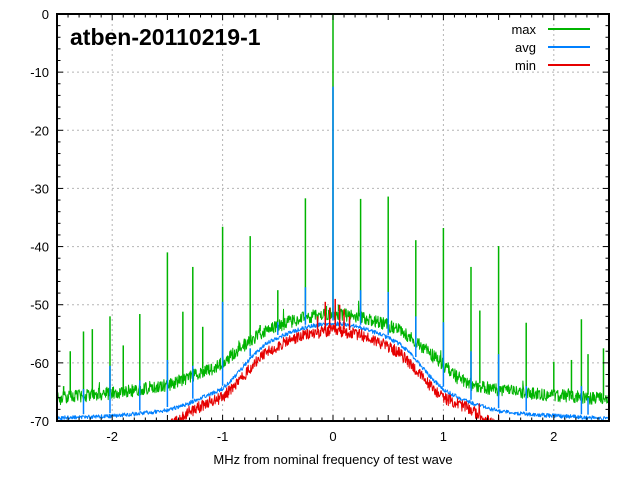 Image resolution: width=640 pixels, height=480 pixels. I want to click on y-tick-label: -10, so click(39, 72).